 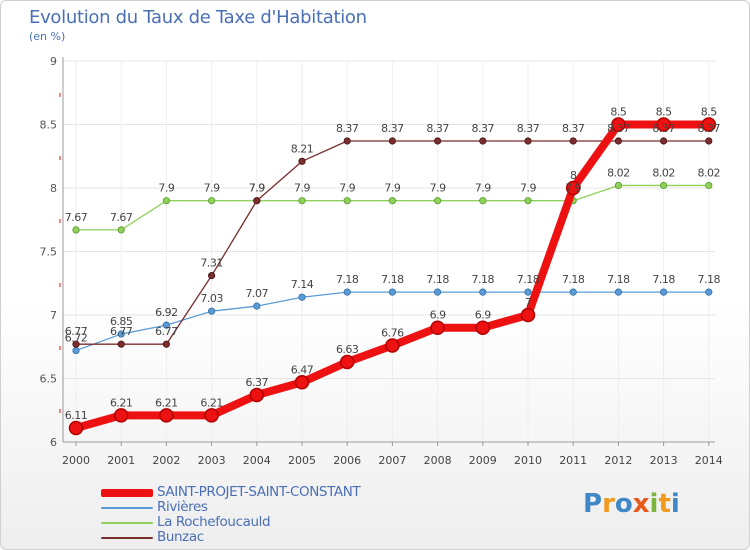 I want to click on y-tick-label: 8, so click(x=53, y=188).